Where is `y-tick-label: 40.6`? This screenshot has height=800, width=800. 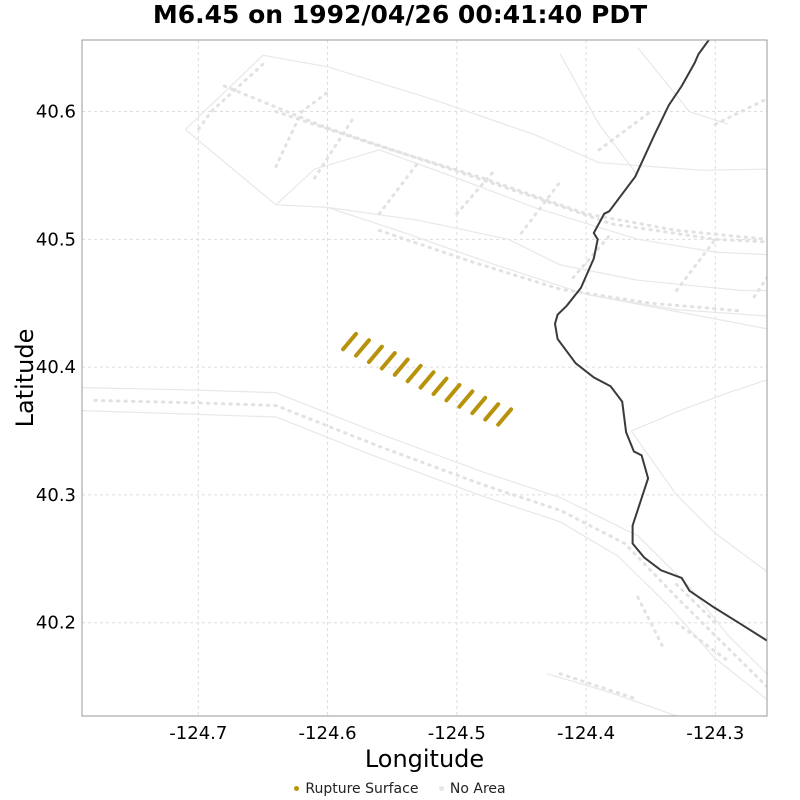 y-tick-label: 40.6 is located at coordinates (56, 112).